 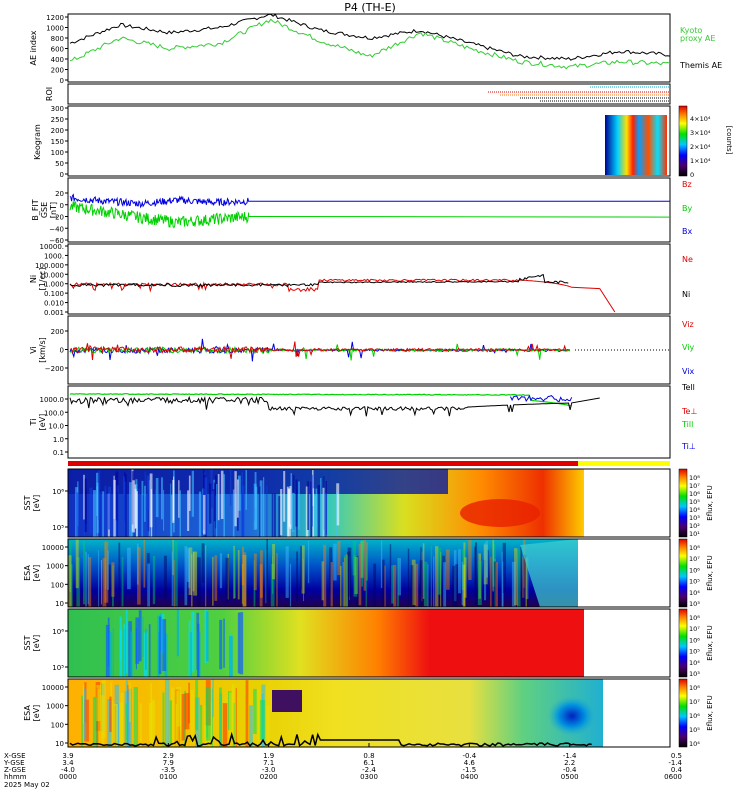 I want to click on footer-cell: 0100, so click(x=168, y=777).